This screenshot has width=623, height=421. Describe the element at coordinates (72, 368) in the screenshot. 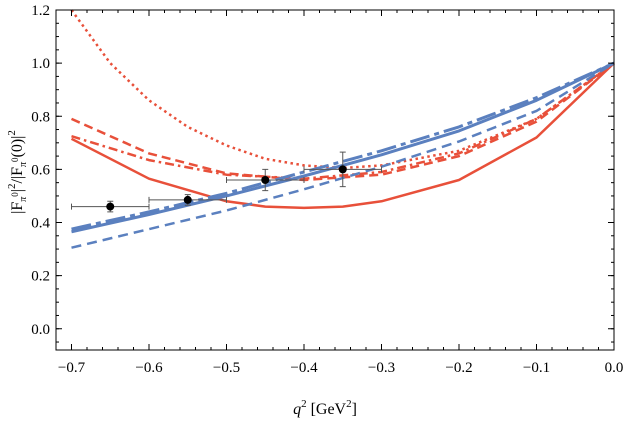

I see `x-tick-label: −0.7` at that location.